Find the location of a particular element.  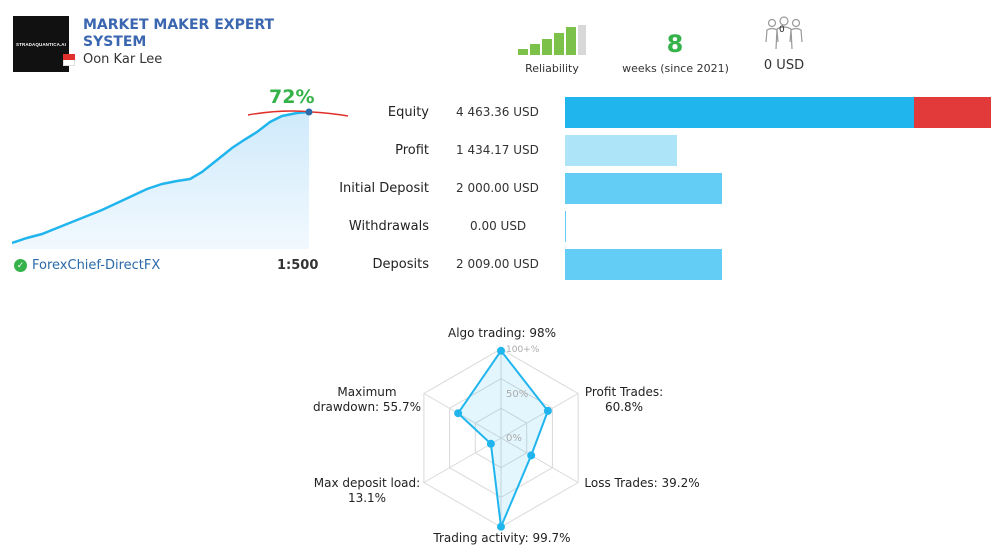

equity-bar is located at coordinates (739, 112).